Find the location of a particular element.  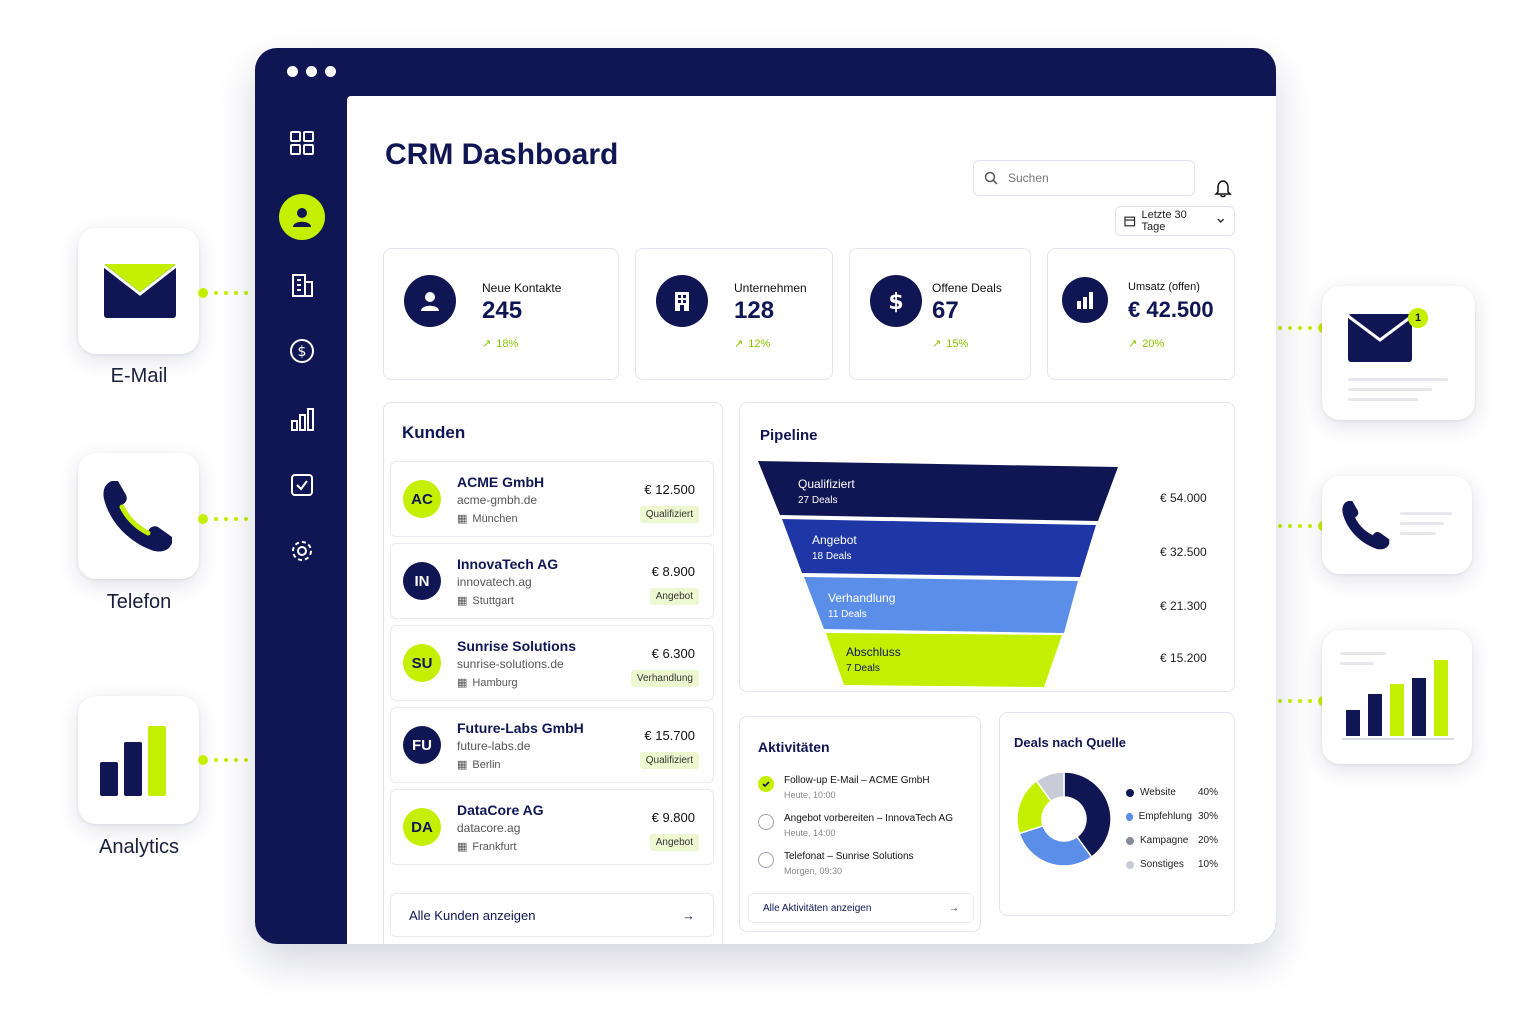

phone-icon is located at coordinates (137, 516).